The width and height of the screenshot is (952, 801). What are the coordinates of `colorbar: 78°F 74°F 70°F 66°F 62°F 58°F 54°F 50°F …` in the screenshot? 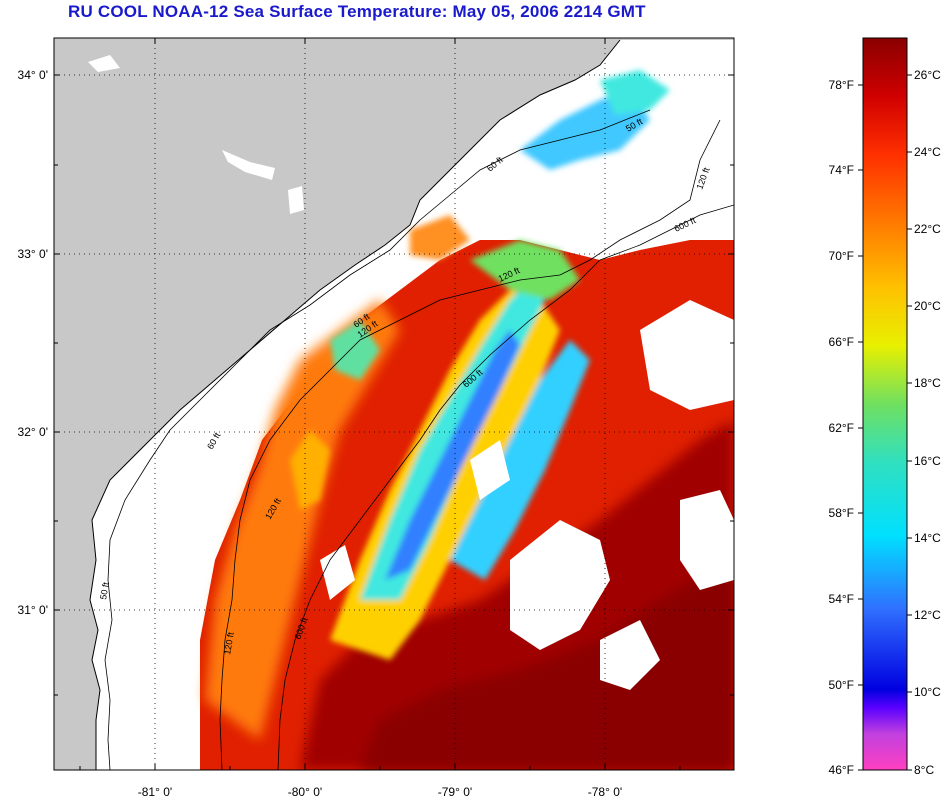 It's located at (885, 407).